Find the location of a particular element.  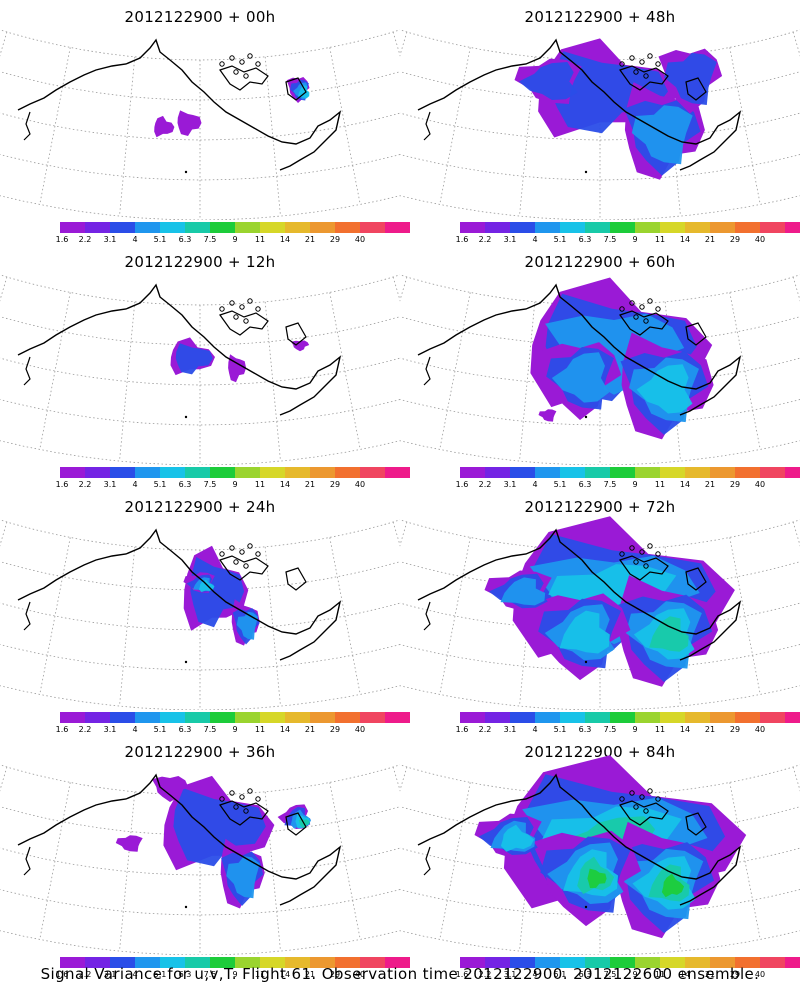

colorbar-tick-label: 11 is located at coordinates (660, 239).